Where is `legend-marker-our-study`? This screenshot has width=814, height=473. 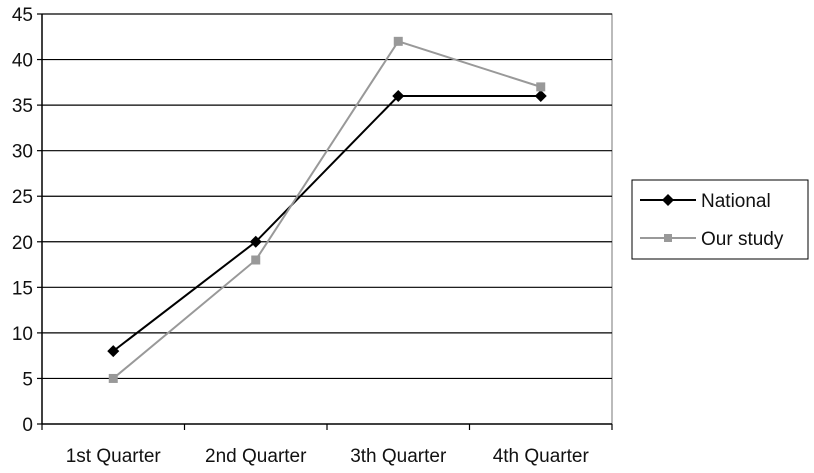 legend-marker-our-study is located at coordinates (668, 238).